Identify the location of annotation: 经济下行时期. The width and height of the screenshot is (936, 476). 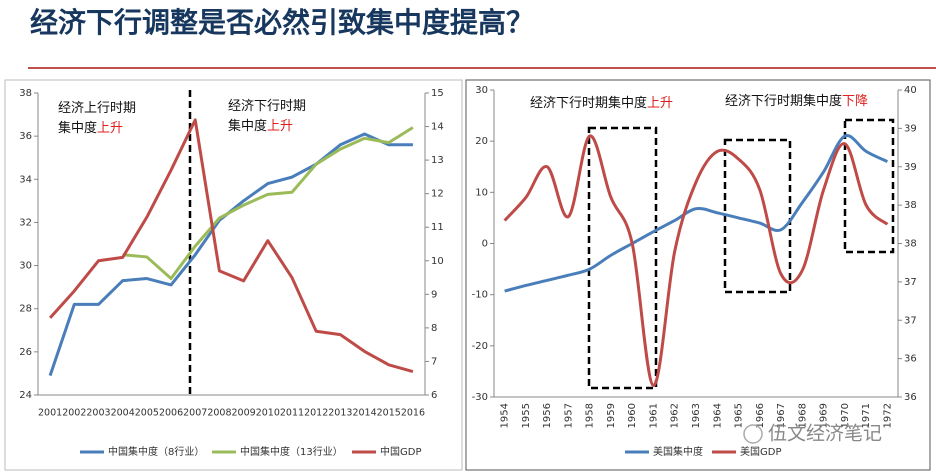
(267, 106).